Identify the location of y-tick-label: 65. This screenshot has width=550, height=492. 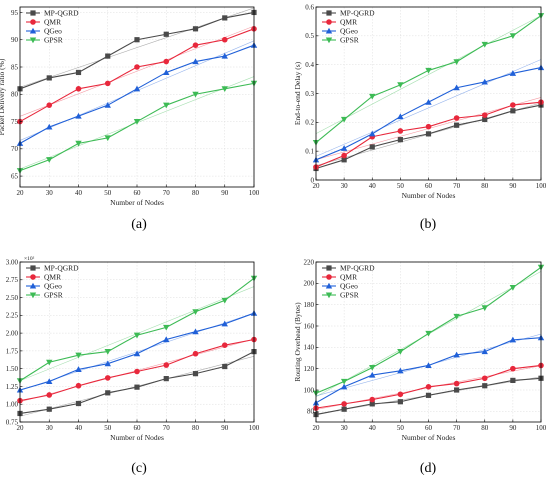
(15, 176).